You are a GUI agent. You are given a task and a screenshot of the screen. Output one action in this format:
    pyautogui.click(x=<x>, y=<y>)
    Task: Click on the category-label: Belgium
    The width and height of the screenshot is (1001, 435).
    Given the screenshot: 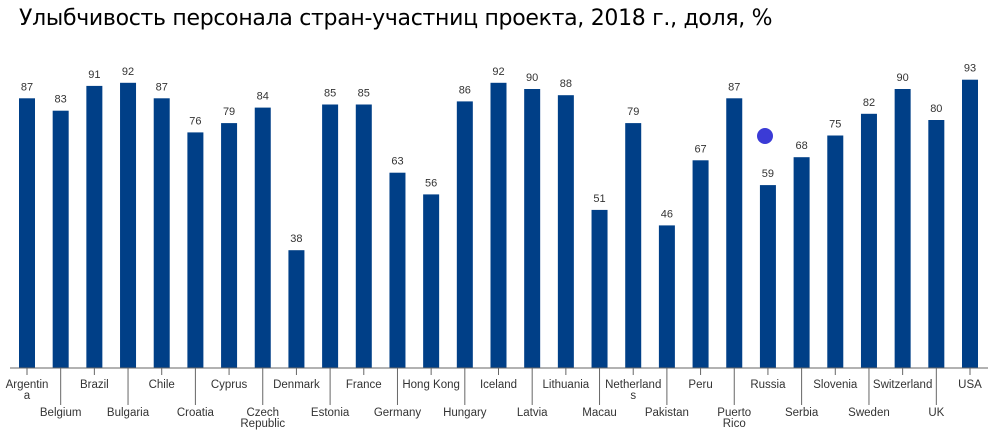 What is the action you would take?
    pyautogui.click(x=61, y=413)
    